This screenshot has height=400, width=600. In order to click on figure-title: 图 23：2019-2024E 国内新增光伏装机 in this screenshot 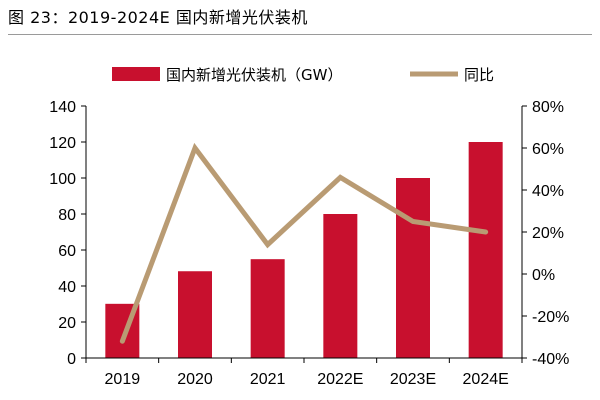, I will do `click(158, 17)`.